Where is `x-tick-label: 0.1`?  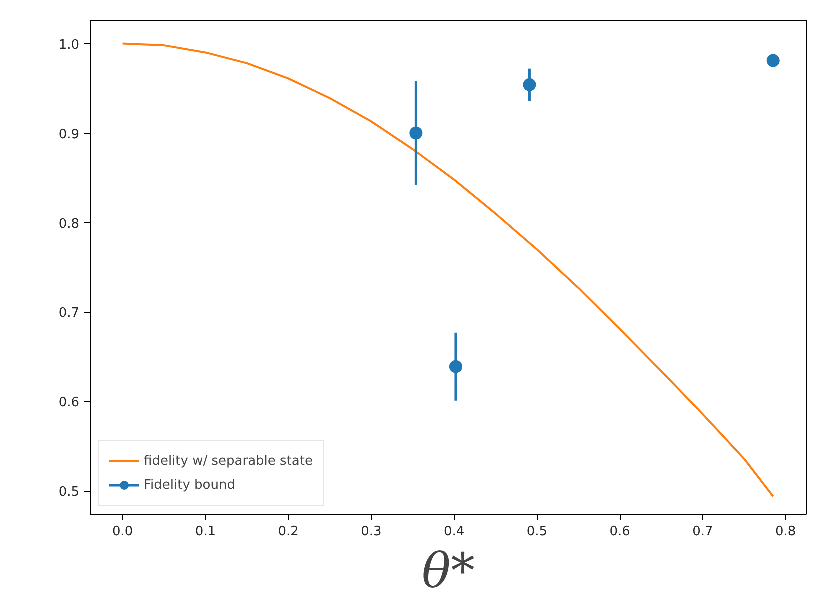
x-tick-label: 0.1 is located at coordinates (205, 532).